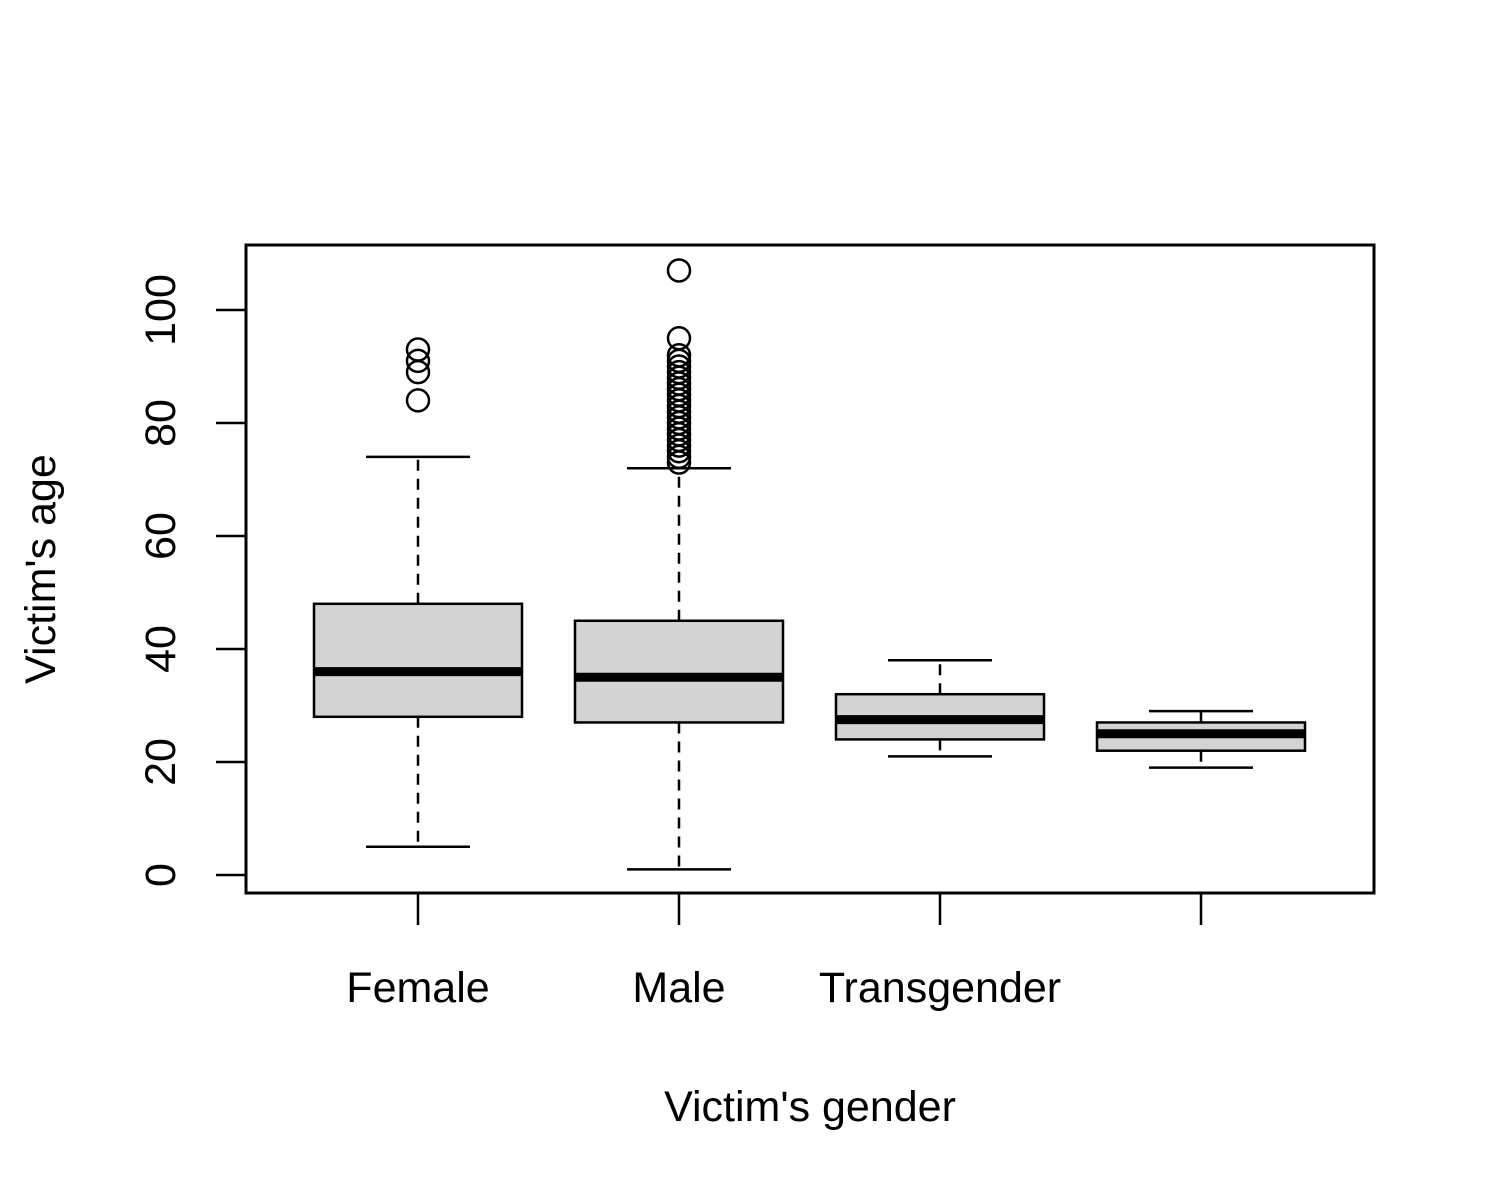  What do you see at coordinates (774, 951) in the screenshot?
I see `x-axis: Female Male Transgender` at bounding box center [774, 951].